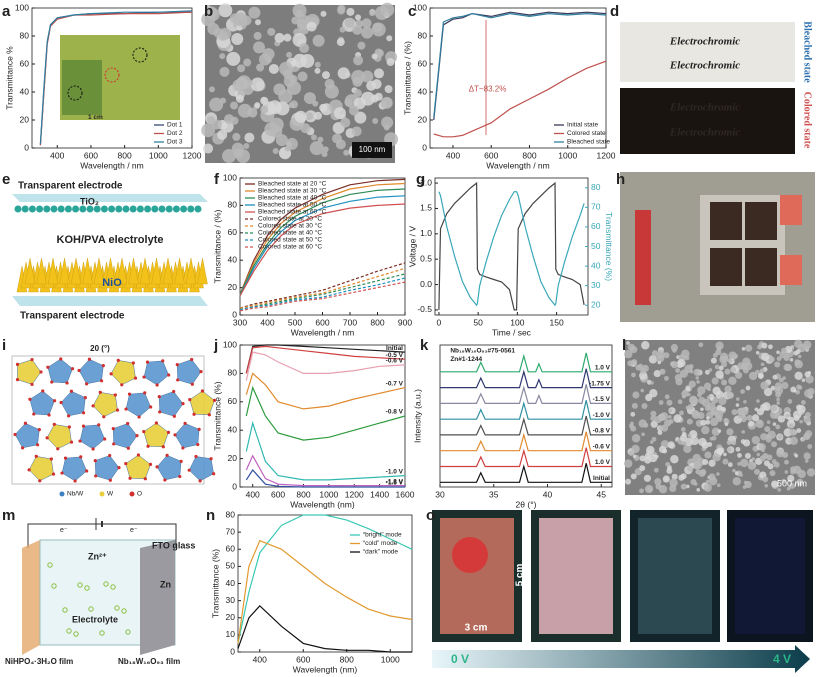  Describe the element at coordinates (233, 287) in the screenshot. I see `y-tick-label: 20` at that location.